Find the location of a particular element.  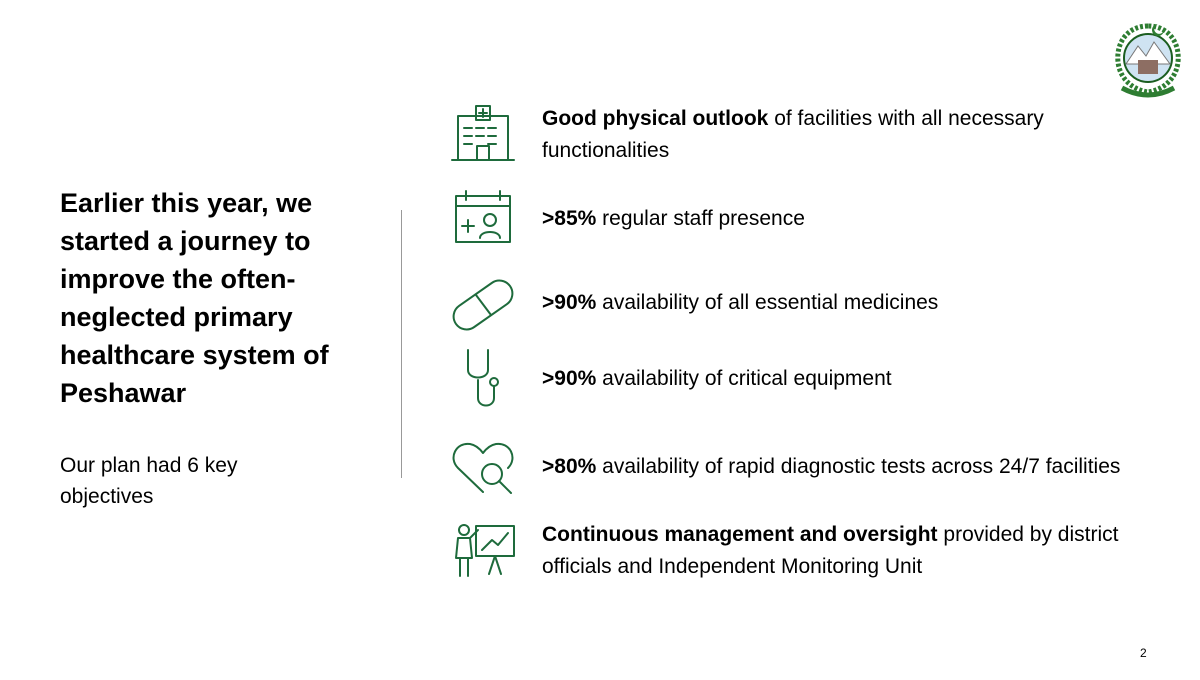

objective-text: >85% regular staff presence is located at coordinates (673, 219).